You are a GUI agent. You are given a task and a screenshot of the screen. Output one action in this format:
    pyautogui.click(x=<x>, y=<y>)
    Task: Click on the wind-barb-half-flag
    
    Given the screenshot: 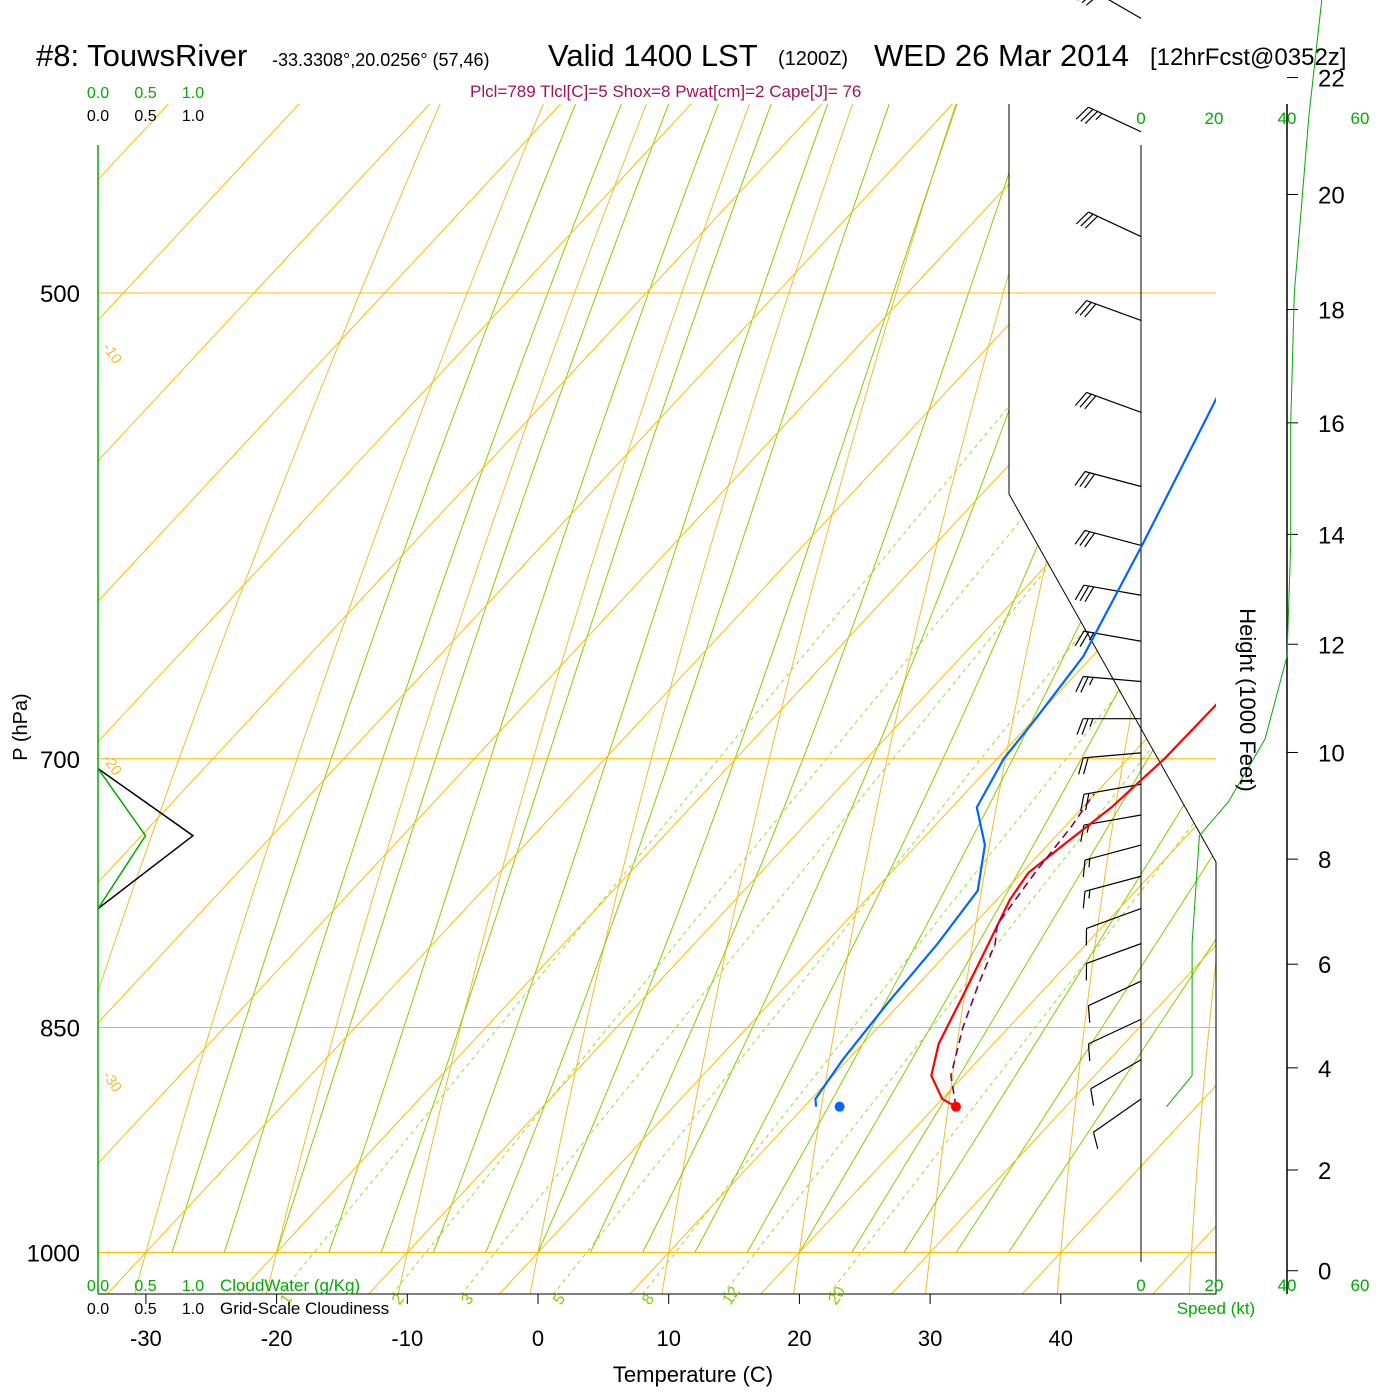 What is the action you would take?
    pyautogui.click(x=1091, y=636)
    